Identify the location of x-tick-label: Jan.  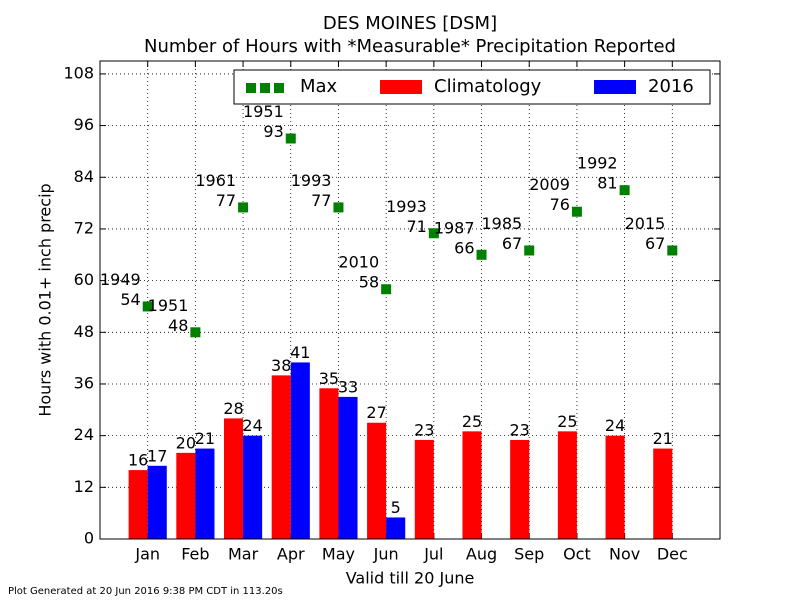
(147, 554).